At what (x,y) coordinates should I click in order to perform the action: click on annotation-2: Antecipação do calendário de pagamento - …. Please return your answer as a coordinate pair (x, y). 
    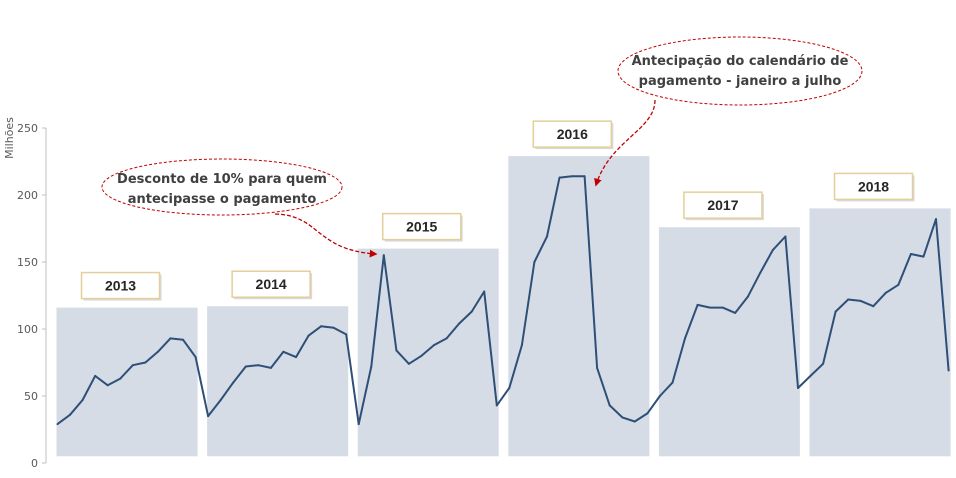
    Looking at the image, I should click on (728, 111).